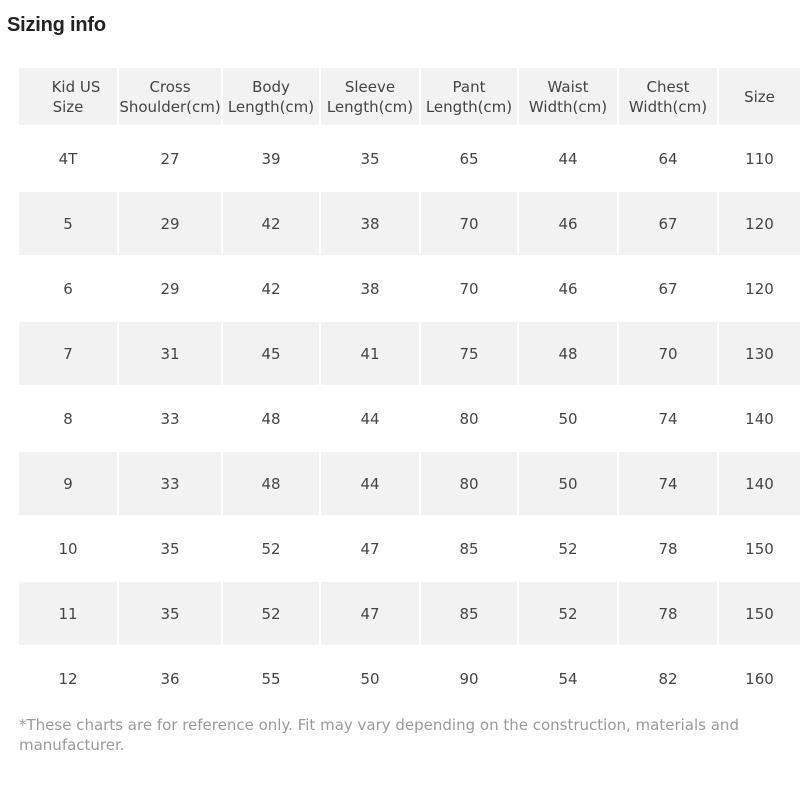  I want to click on column-header-cross-shoulder: Cross Shoulder(cm), so click(169, 97).